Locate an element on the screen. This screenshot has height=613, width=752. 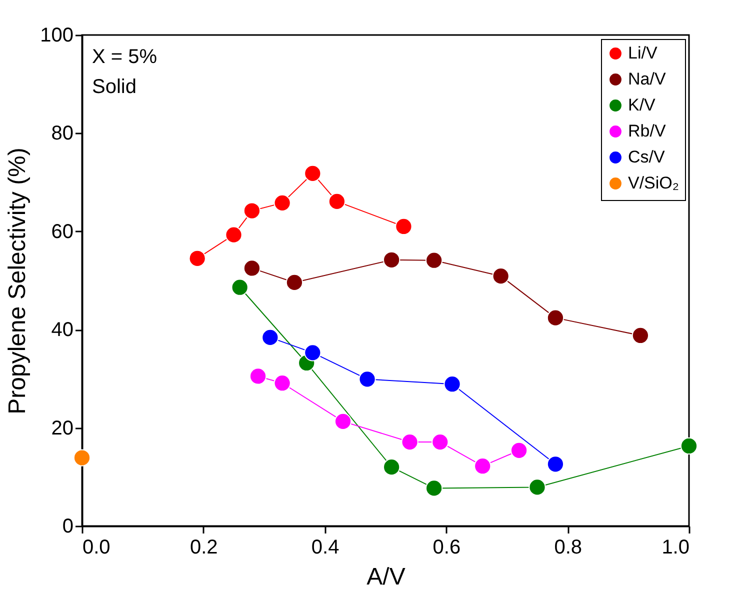
legend-label: Li/V is located at coordinates (643, 53).